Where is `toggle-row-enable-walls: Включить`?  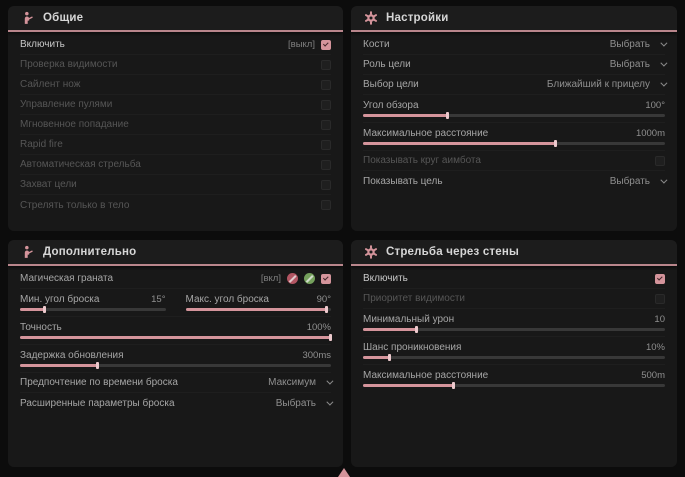
toggle-row-enable-walls: Включить is located at coordinates (514, 279).